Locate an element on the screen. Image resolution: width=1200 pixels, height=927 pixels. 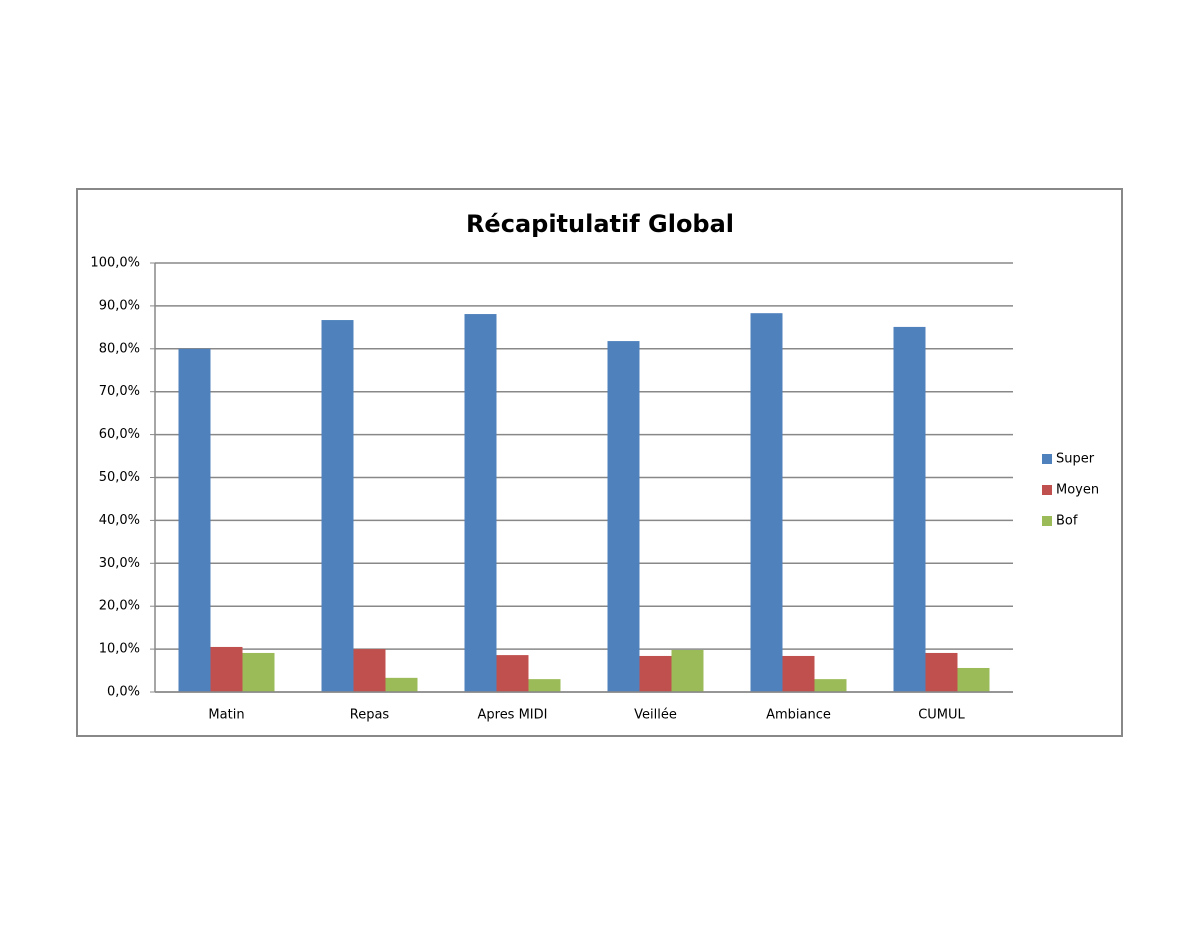
y-tick-label: 80,0% is located at coordinates (119, 348).